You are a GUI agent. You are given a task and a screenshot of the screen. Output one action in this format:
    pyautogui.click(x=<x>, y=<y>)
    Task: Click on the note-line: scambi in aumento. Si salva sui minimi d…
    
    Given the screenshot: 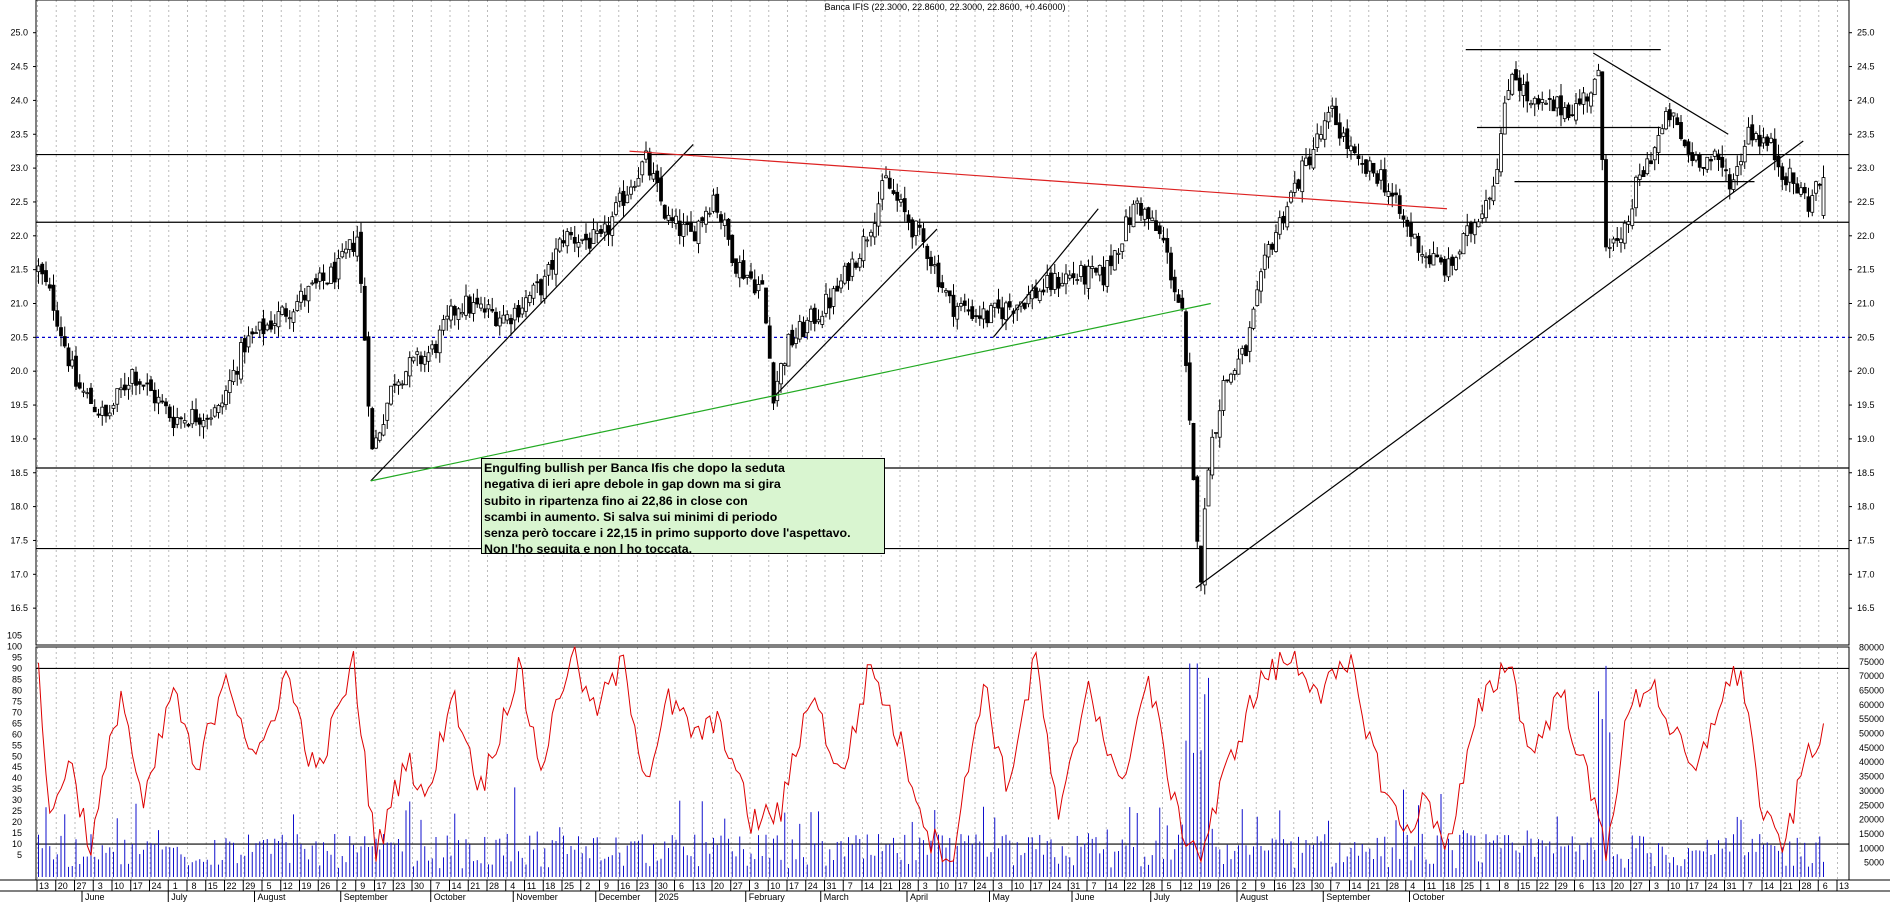 What is the action you would take?
    pyautogui.click(x=631, y=516)
    